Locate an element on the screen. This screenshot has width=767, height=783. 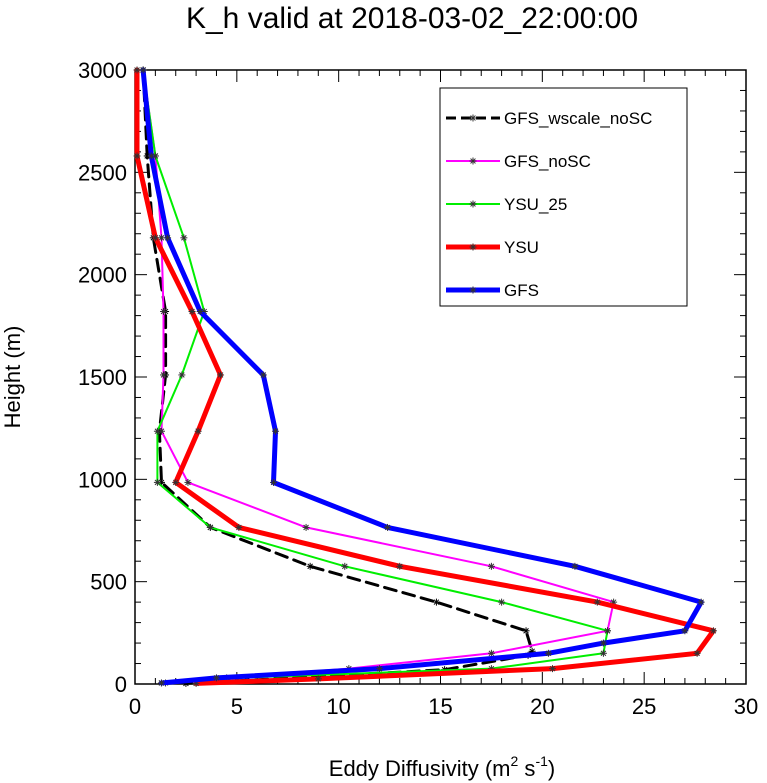
x-axis-label-end: ) is located at coordinates (551, 768).